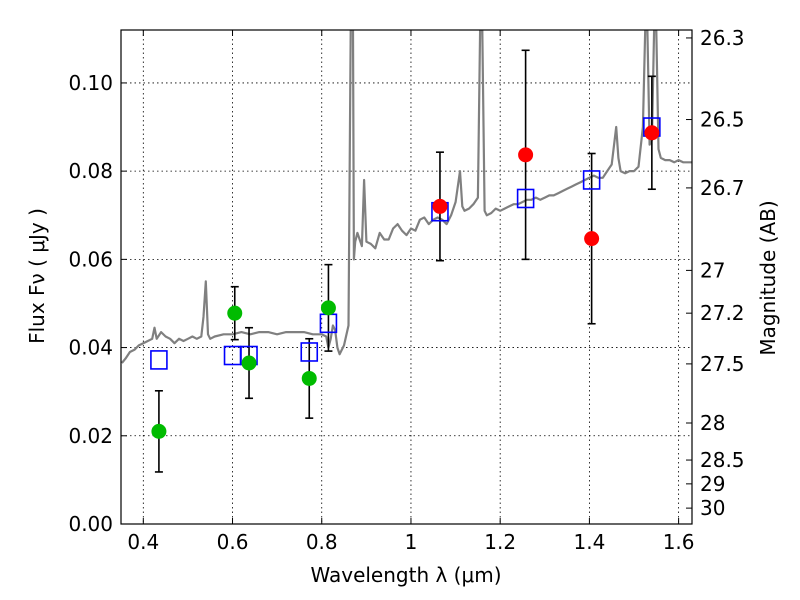  Describe the element at coordinates (405, 575) in the screenshot. I see `x-axis-label: Wavelength λ (μm)` at that location.